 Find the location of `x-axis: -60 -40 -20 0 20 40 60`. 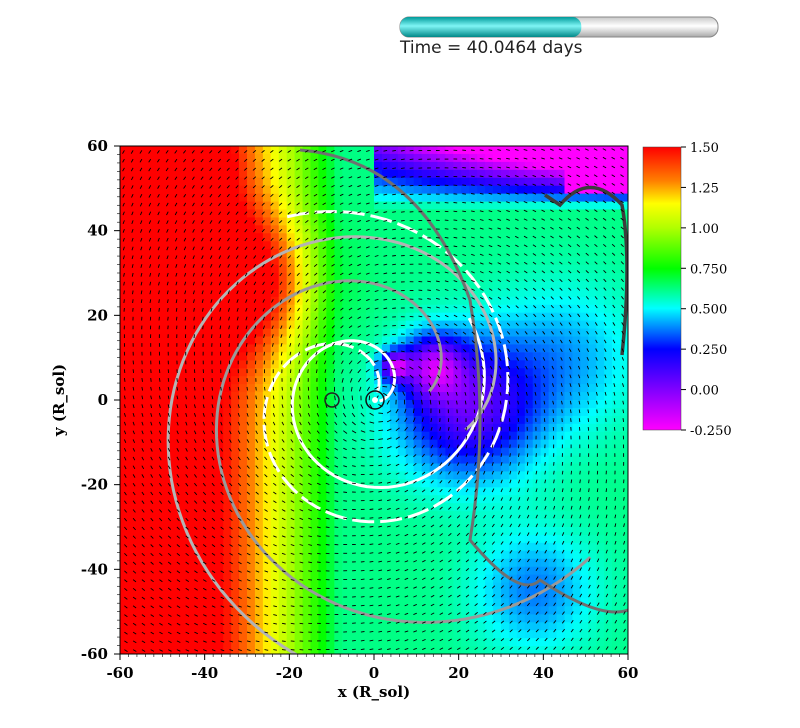

x-axis: -60 -40 -20 0 20 40 60 is located at coordinates (372, 668).